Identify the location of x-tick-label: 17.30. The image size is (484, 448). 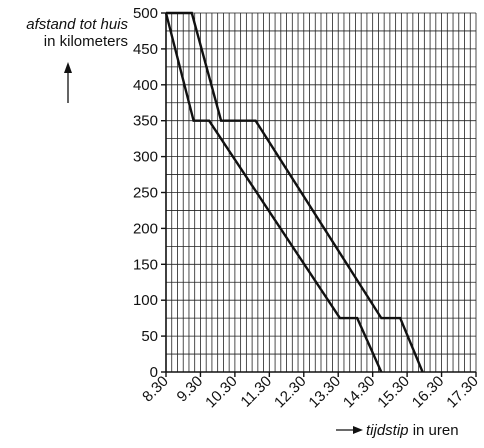
(462, 392).